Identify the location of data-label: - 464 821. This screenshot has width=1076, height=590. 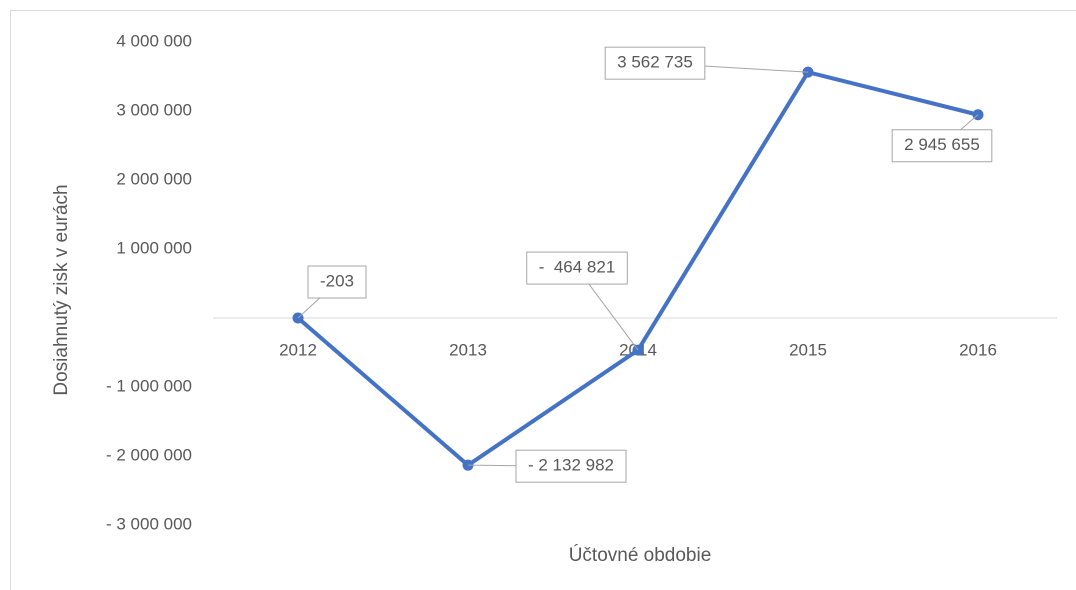
(577, 267).